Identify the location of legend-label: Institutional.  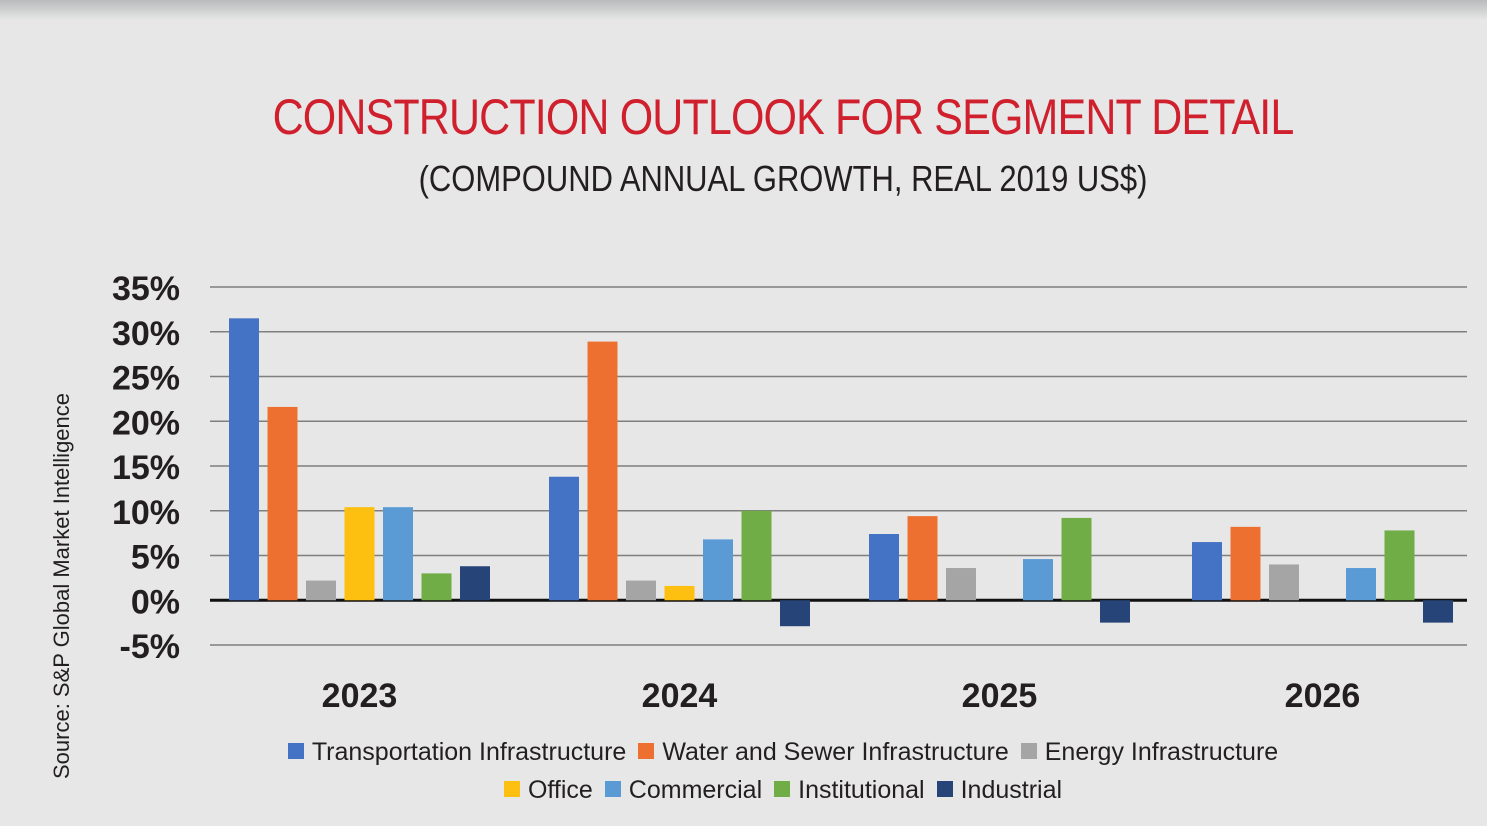
(861, 790).